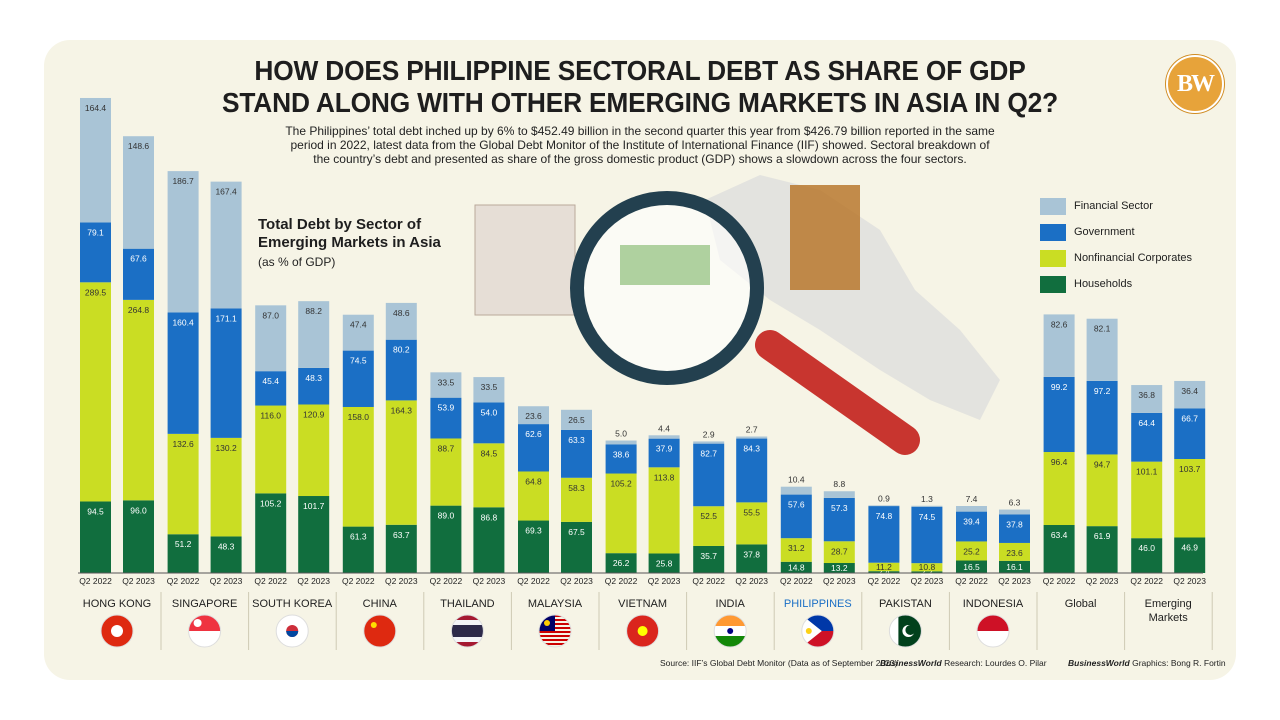  I want to click on india-flag-icon, so click(730, 631).